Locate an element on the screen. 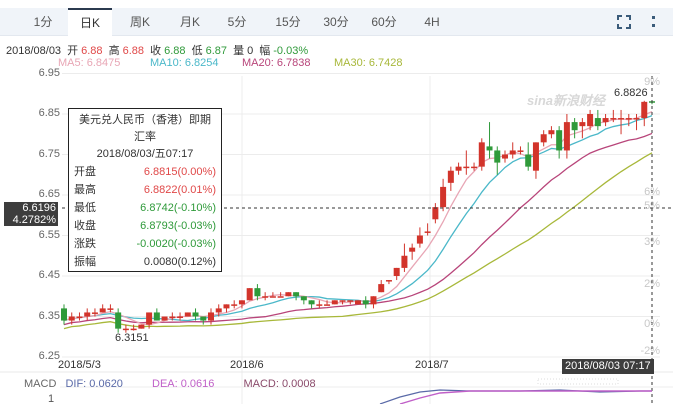 This screenshot has height=405, width=673. tooltip-title: 美元兑人民币（香港）即期 is located at coordinates (145, 120).